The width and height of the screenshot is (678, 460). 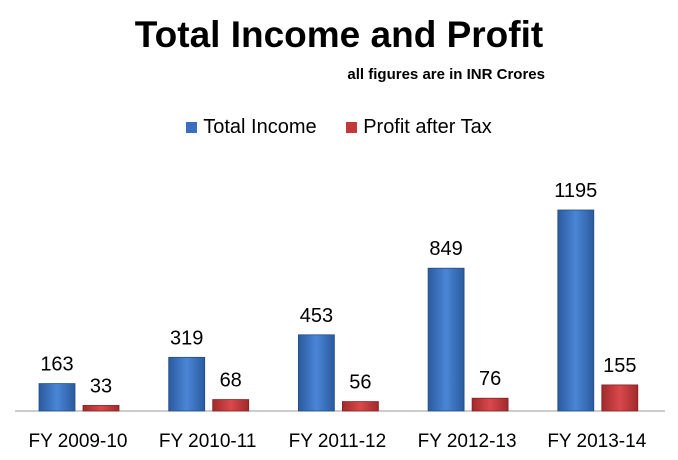 What do you see at coordinates (445, 249) in the screenshot?
I see `data-label: 849` at bounding box center [445, 249].